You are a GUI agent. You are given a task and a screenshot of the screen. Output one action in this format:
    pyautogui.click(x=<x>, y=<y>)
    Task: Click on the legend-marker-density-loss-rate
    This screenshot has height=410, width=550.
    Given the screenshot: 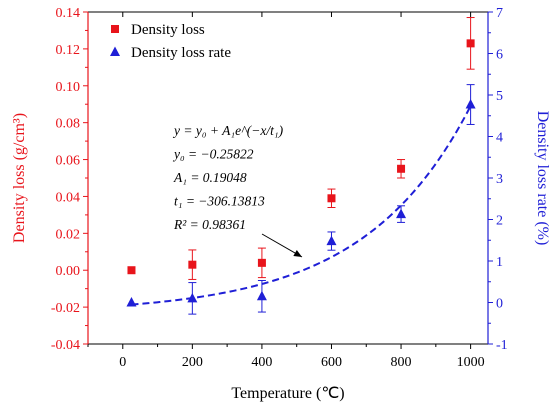 What is the action you would take?
    pyautogui.click(x=115, y=51)
    